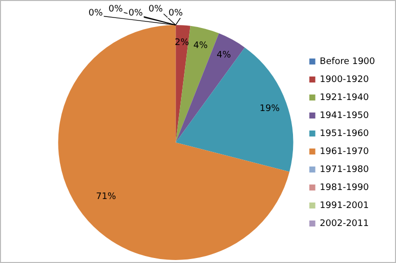 This screenshot has height=263, width=396. What do you see at coordinates (345, 115) in the screenshot?
I see `legend-label: 1941-1950` at bounding box center [345, 115].